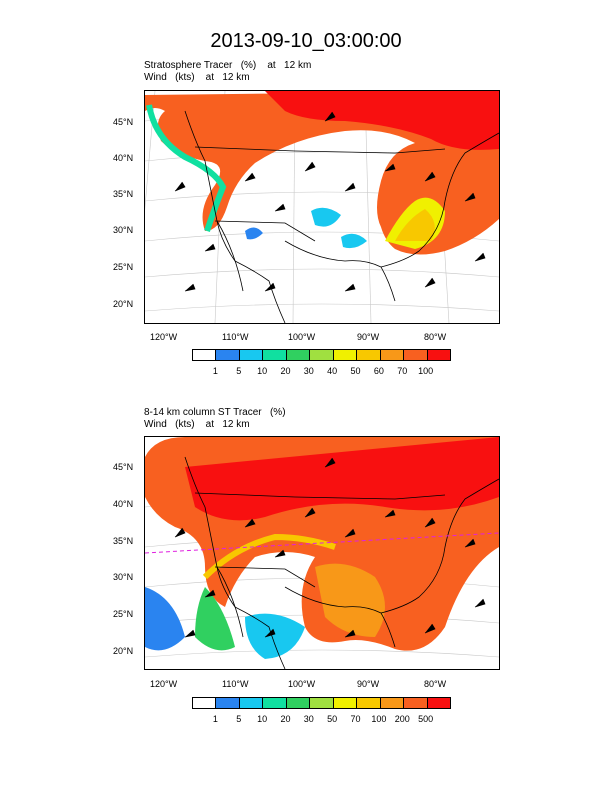 The image size is (612, 792). I want to click on panel1-lon-120: 120°W, so click(164, 337).